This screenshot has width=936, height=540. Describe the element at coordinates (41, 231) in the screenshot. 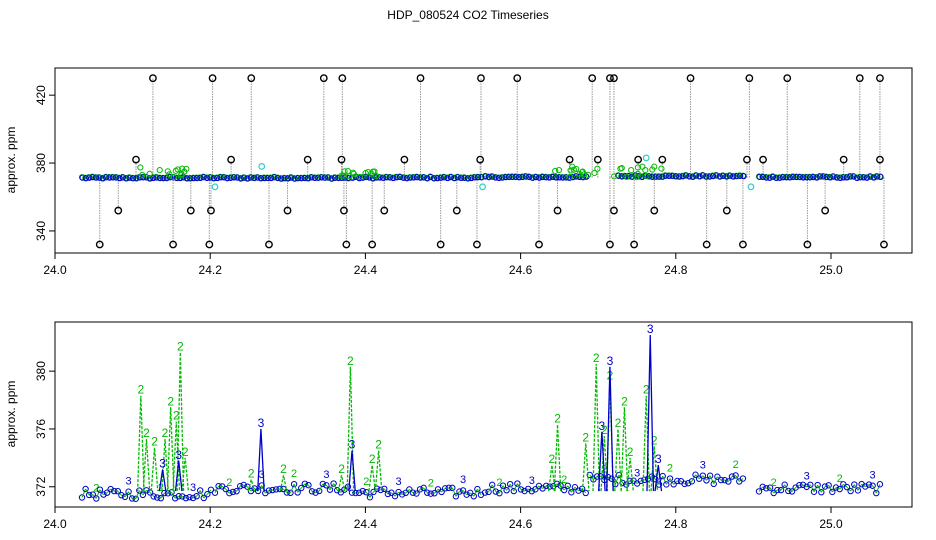

I see `y-tick-label: 340` at that location.